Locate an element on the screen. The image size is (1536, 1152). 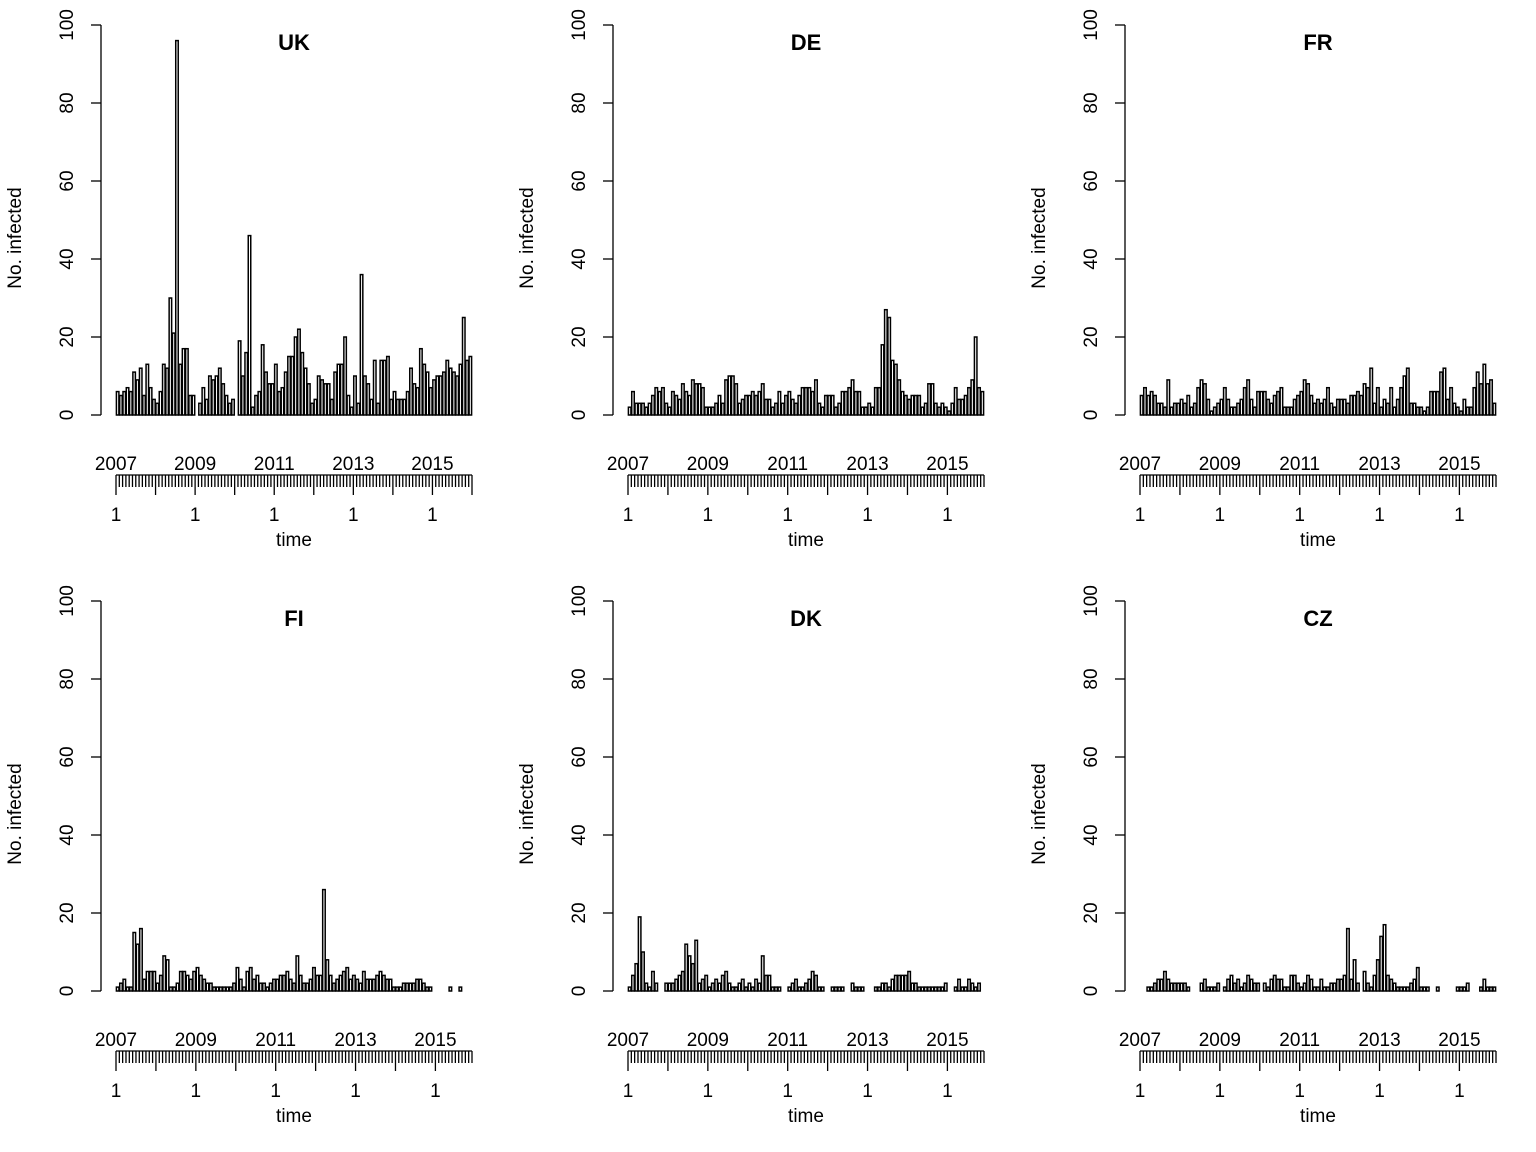
x-axis-label: time is located at coordinates (294, 1116).